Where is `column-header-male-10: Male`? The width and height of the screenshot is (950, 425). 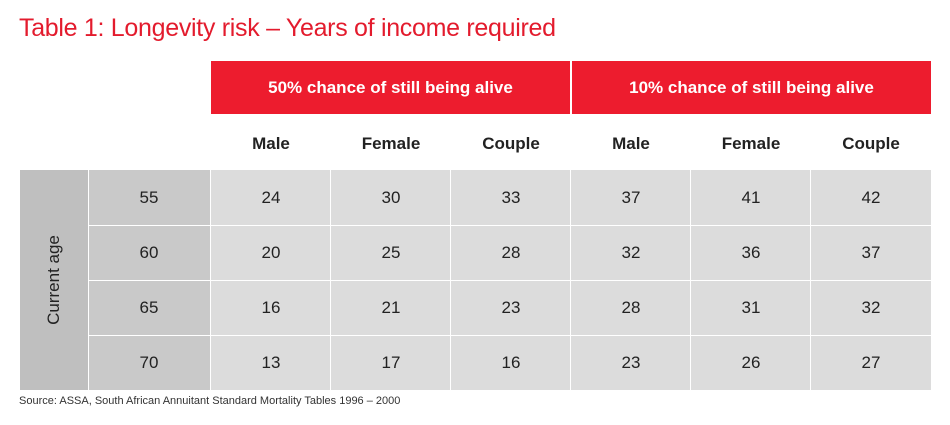
column-header-male-10: Male is located at coordinates (631, 143).